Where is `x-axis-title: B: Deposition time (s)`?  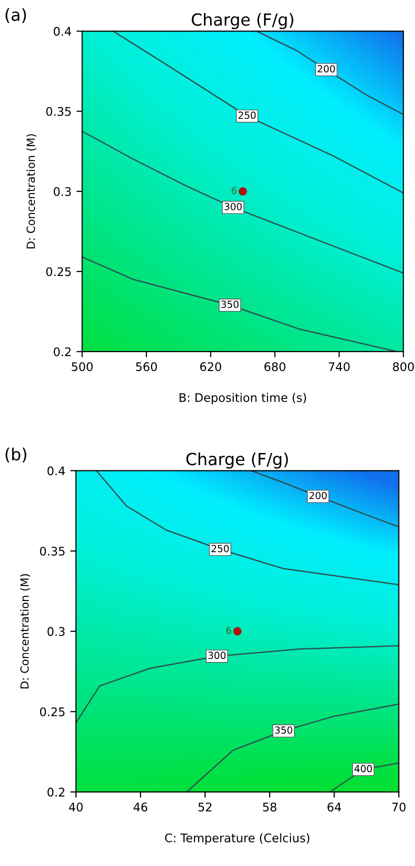 x-axis-title: B: Deposition time (s) is located at coordinates (243, 398).